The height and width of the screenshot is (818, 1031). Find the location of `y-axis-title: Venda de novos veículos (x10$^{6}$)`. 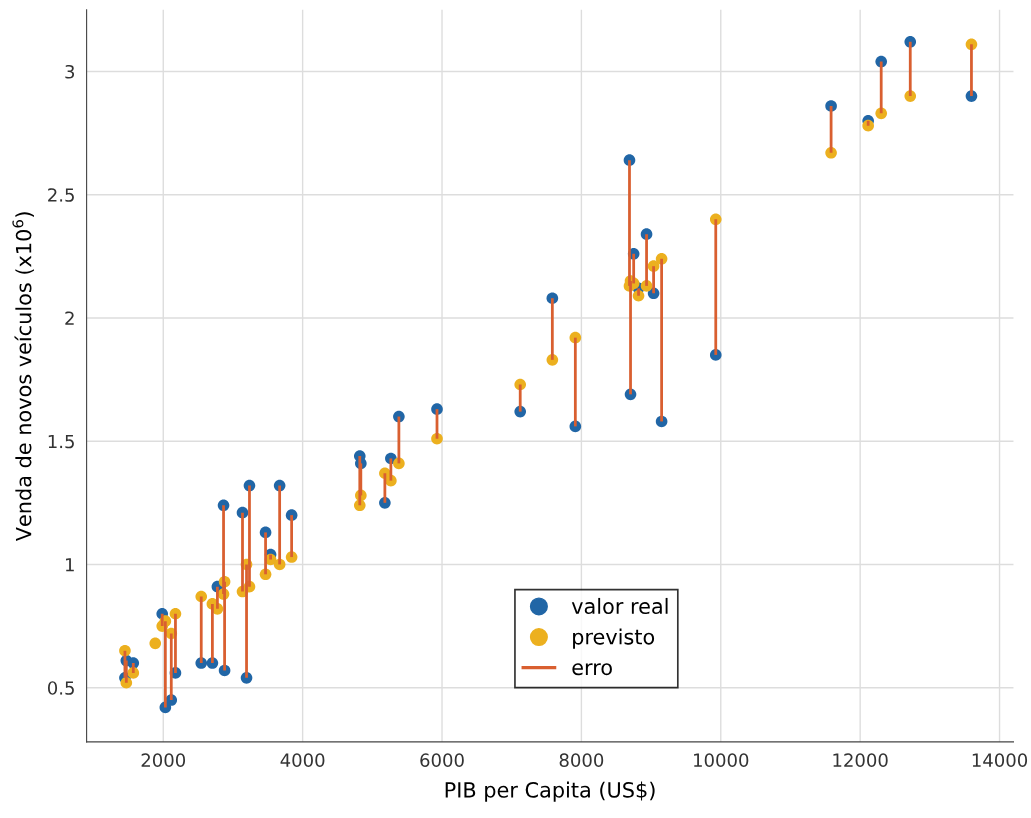

y-axis-title: Venda de novos veículos (x10$^{6}$) is located at coordinates (23, 377).